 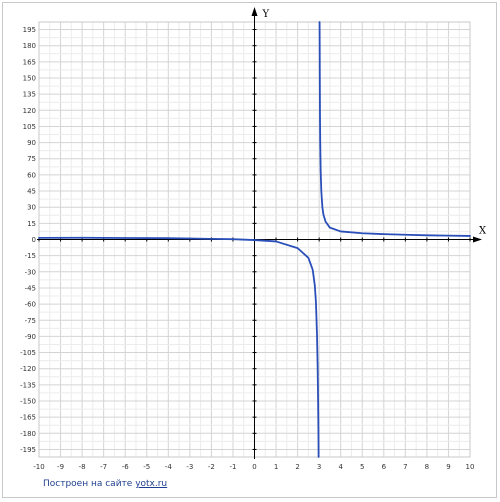 I want to click on y-tick-label: 135, so click(x=29, y=95).